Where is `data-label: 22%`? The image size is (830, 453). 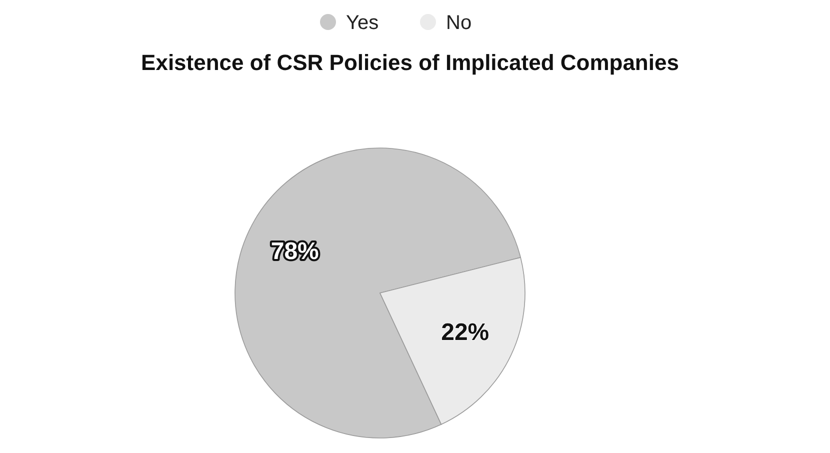 data-label: 22% is located at coordinates (465, 332).